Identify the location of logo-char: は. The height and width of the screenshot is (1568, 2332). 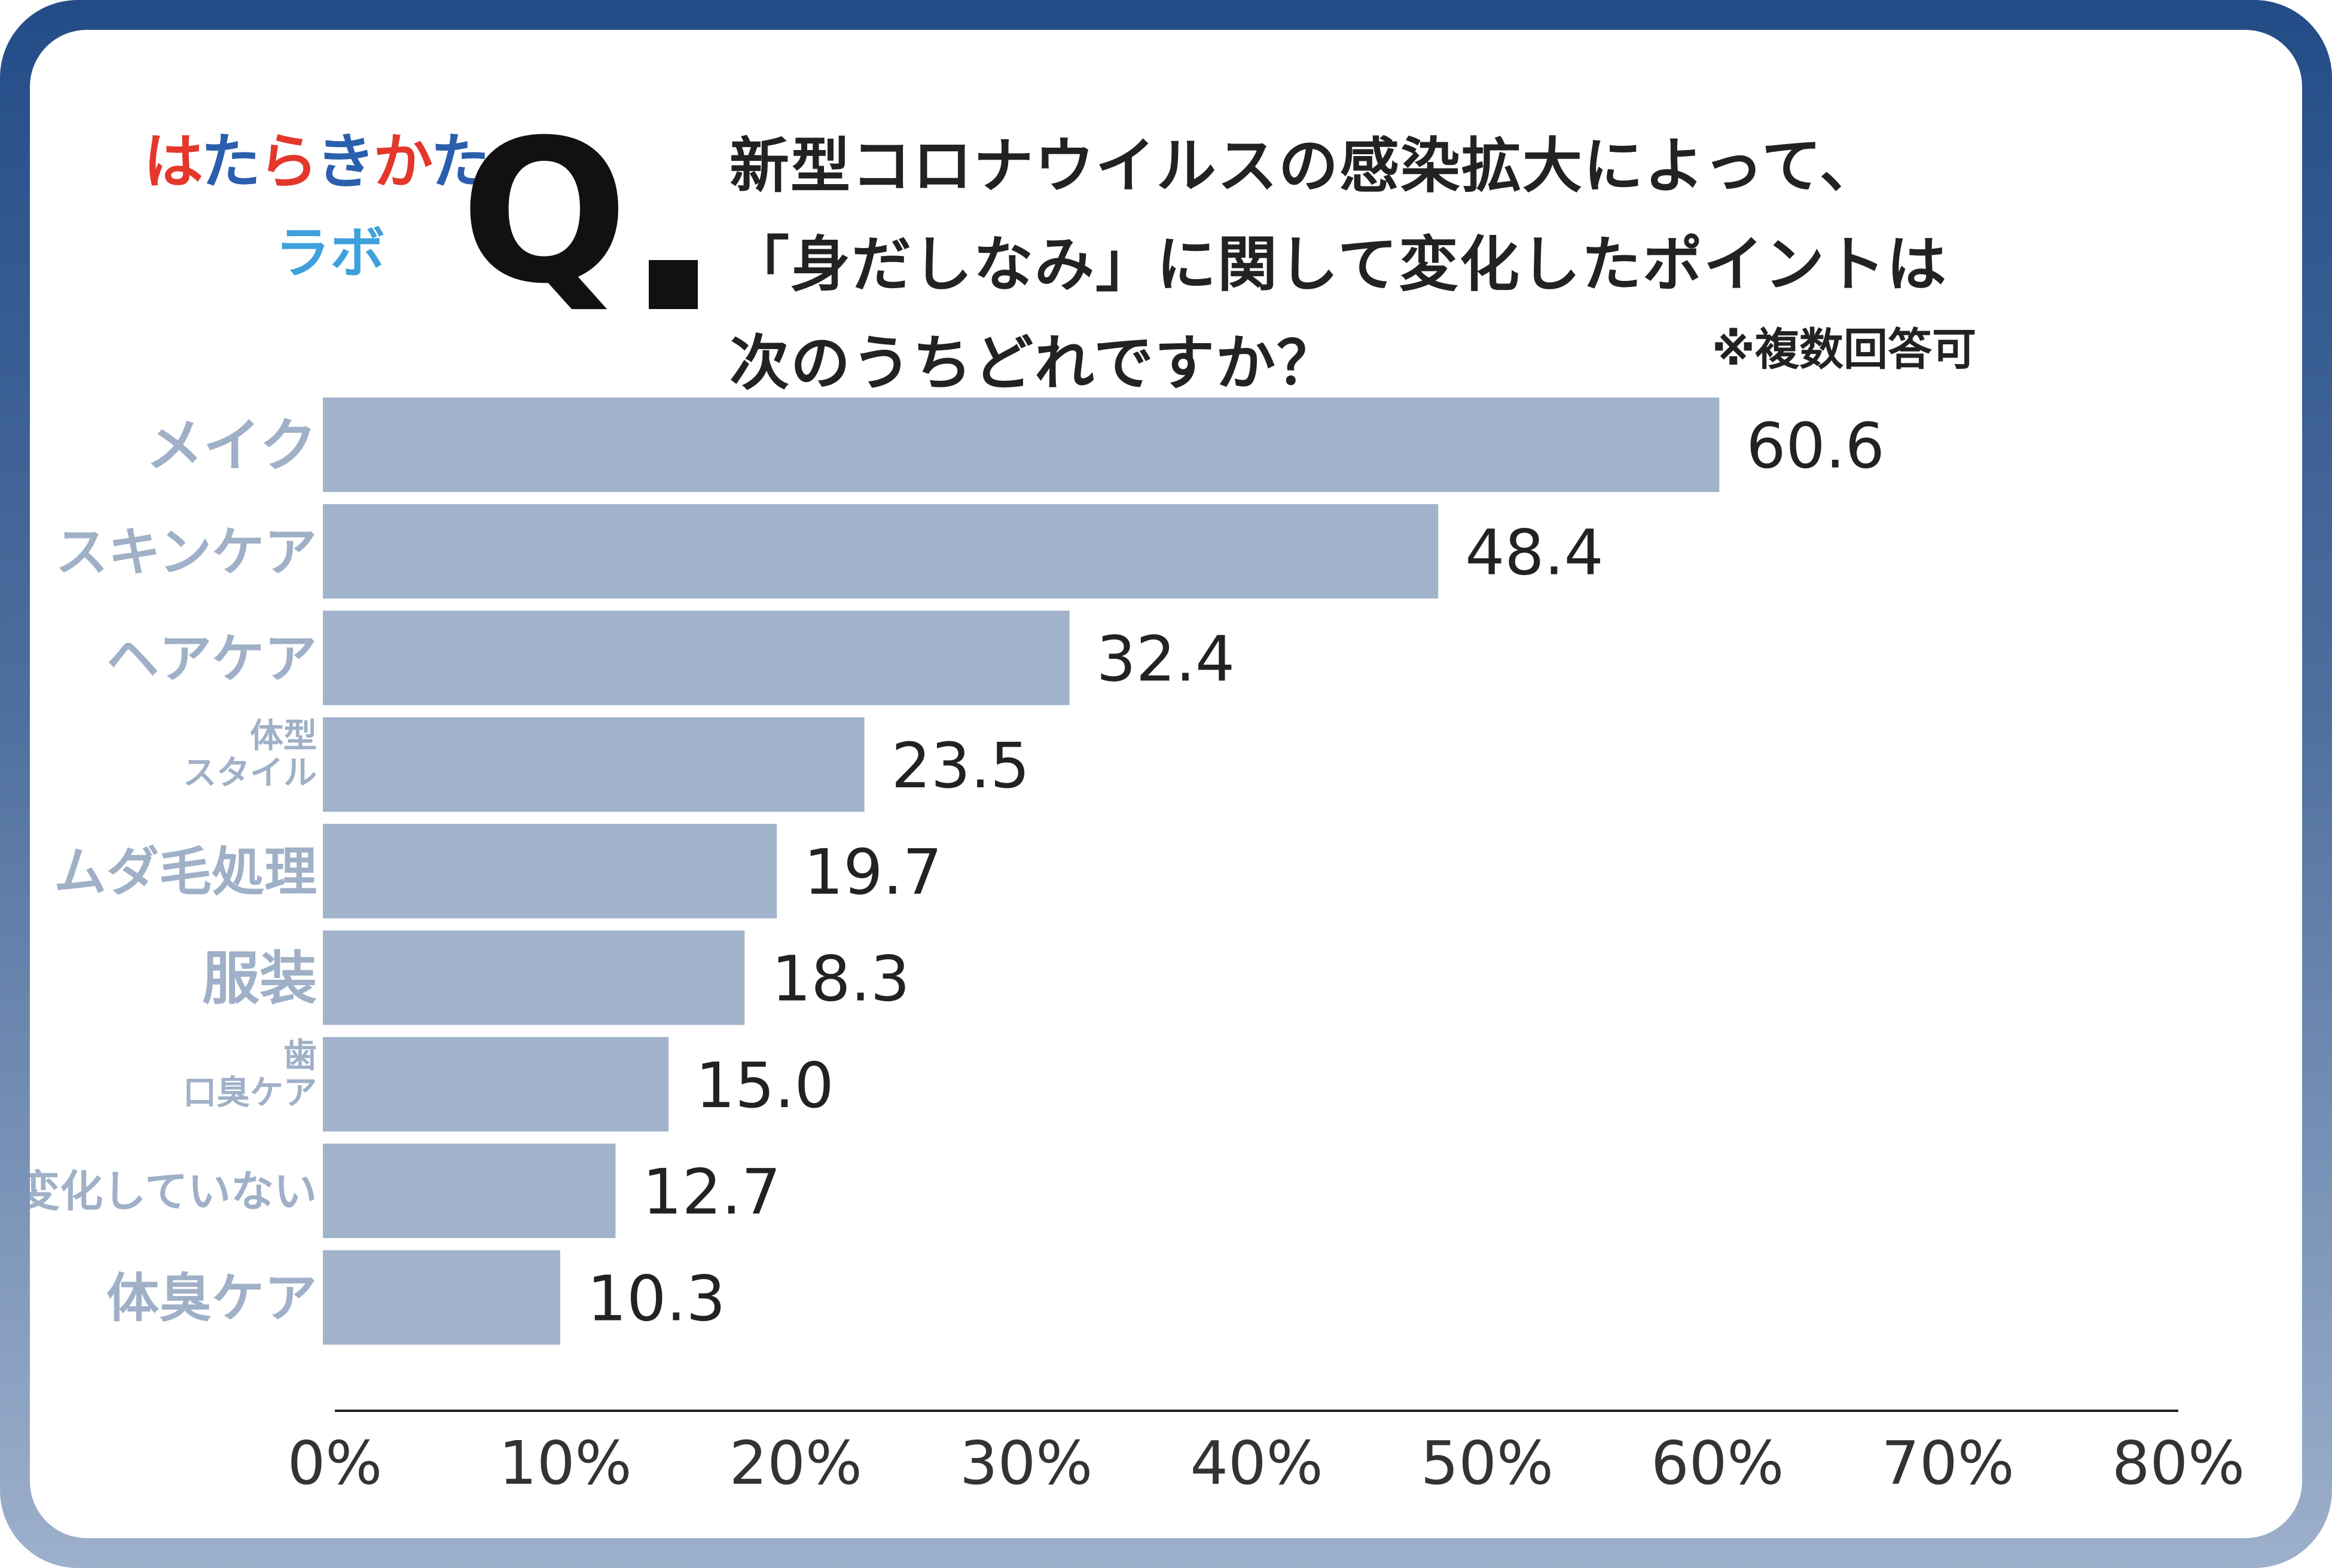
(173, 162).